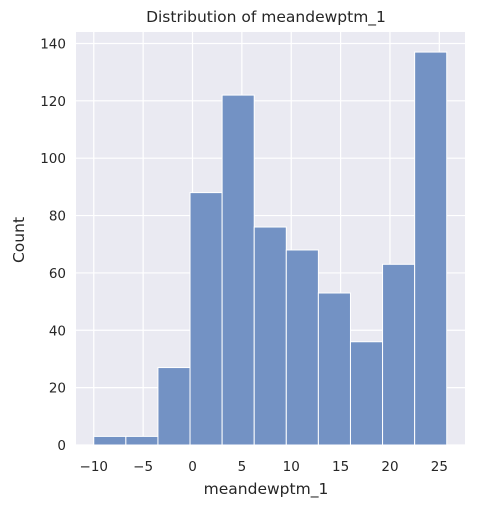 This screenshot has width=484, height=511. I want to click on y-tick-label: 0, so click(61, 446).